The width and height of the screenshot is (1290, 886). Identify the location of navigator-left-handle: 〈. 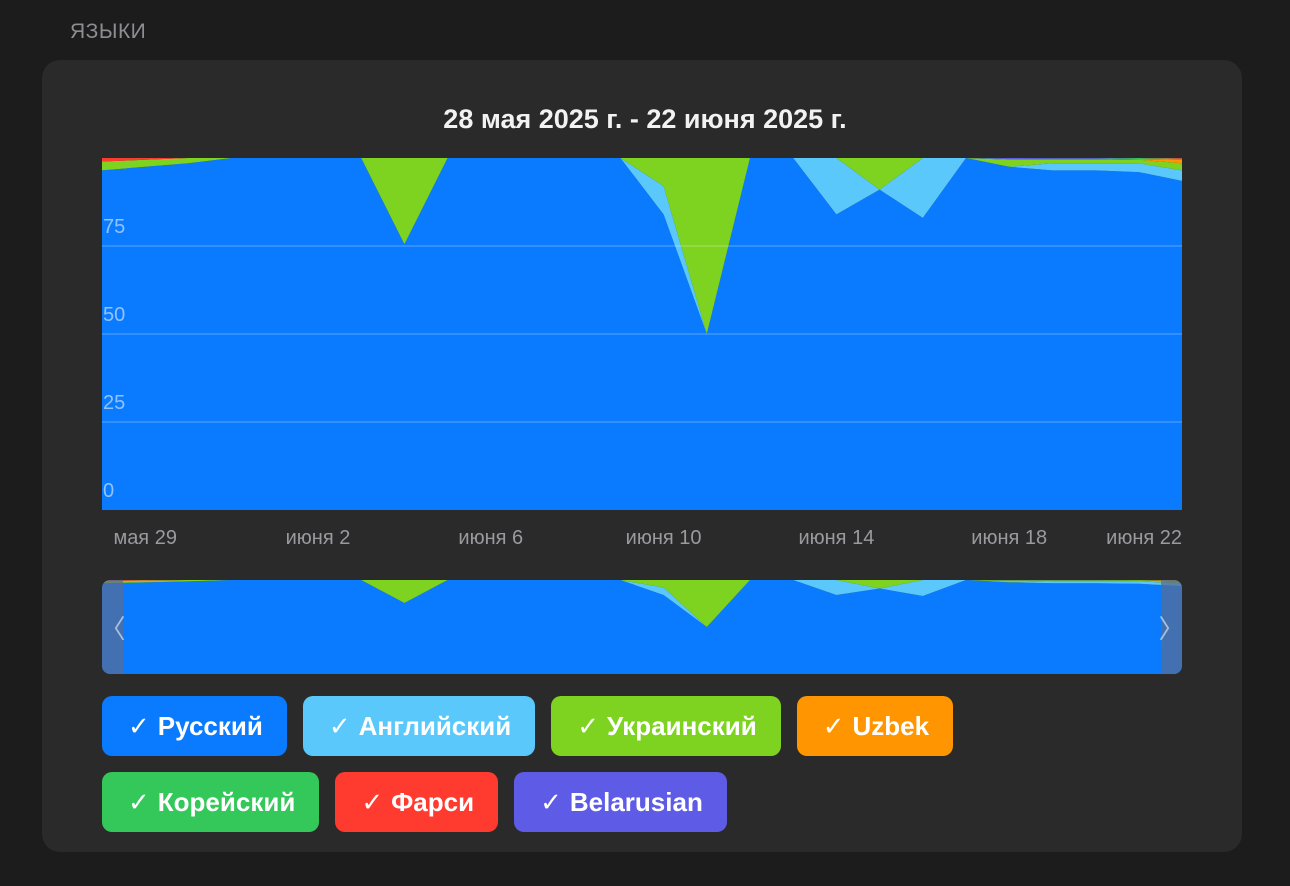
(114, 627).